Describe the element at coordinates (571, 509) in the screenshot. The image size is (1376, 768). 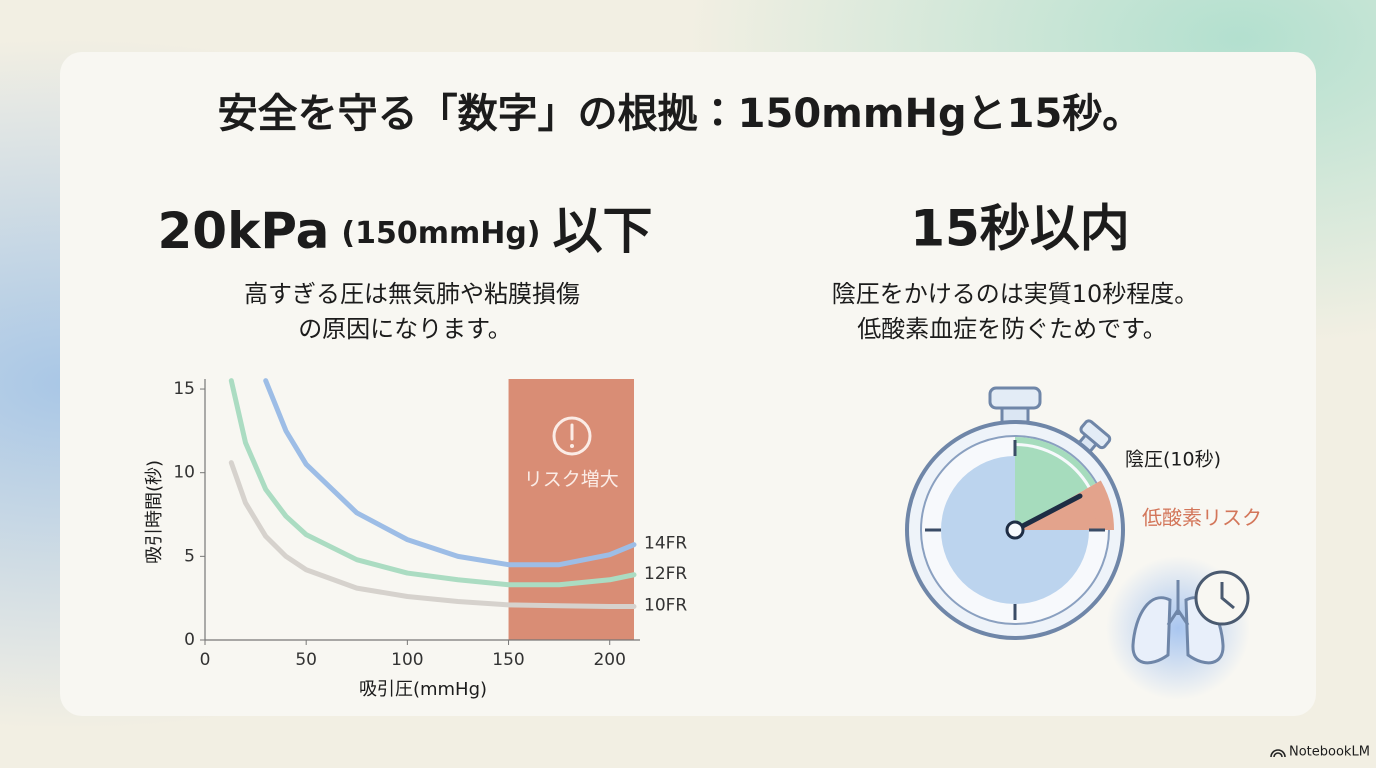
I see `risk-zone` at that location.